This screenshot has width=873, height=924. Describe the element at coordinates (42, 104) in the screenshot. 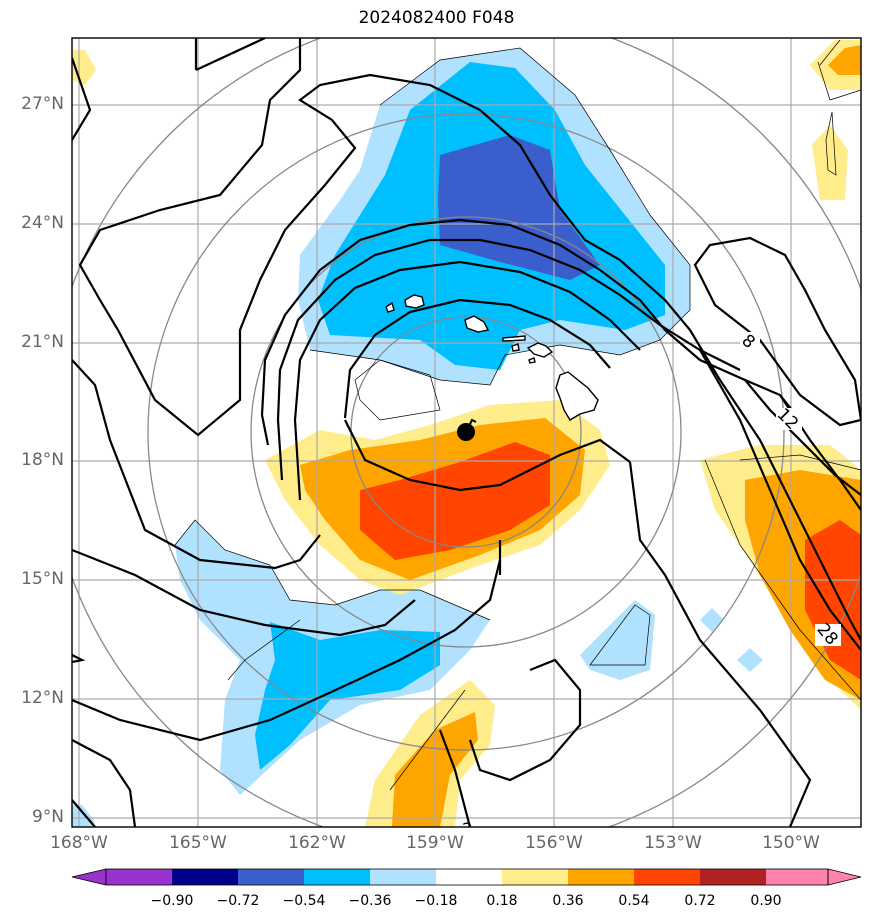

I see `lat-label-27n: 27°N` at that location.